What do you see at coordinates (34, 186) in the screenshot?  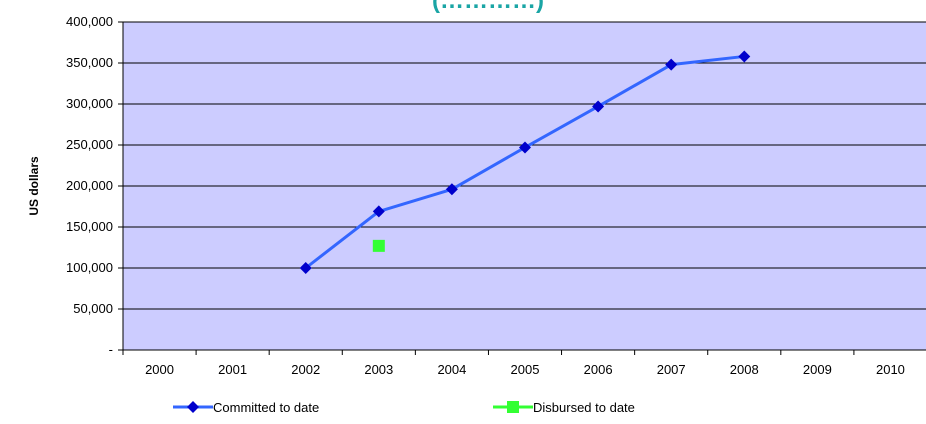 I see `y-axis-title: US dollars` at bounding box center [34, 186].